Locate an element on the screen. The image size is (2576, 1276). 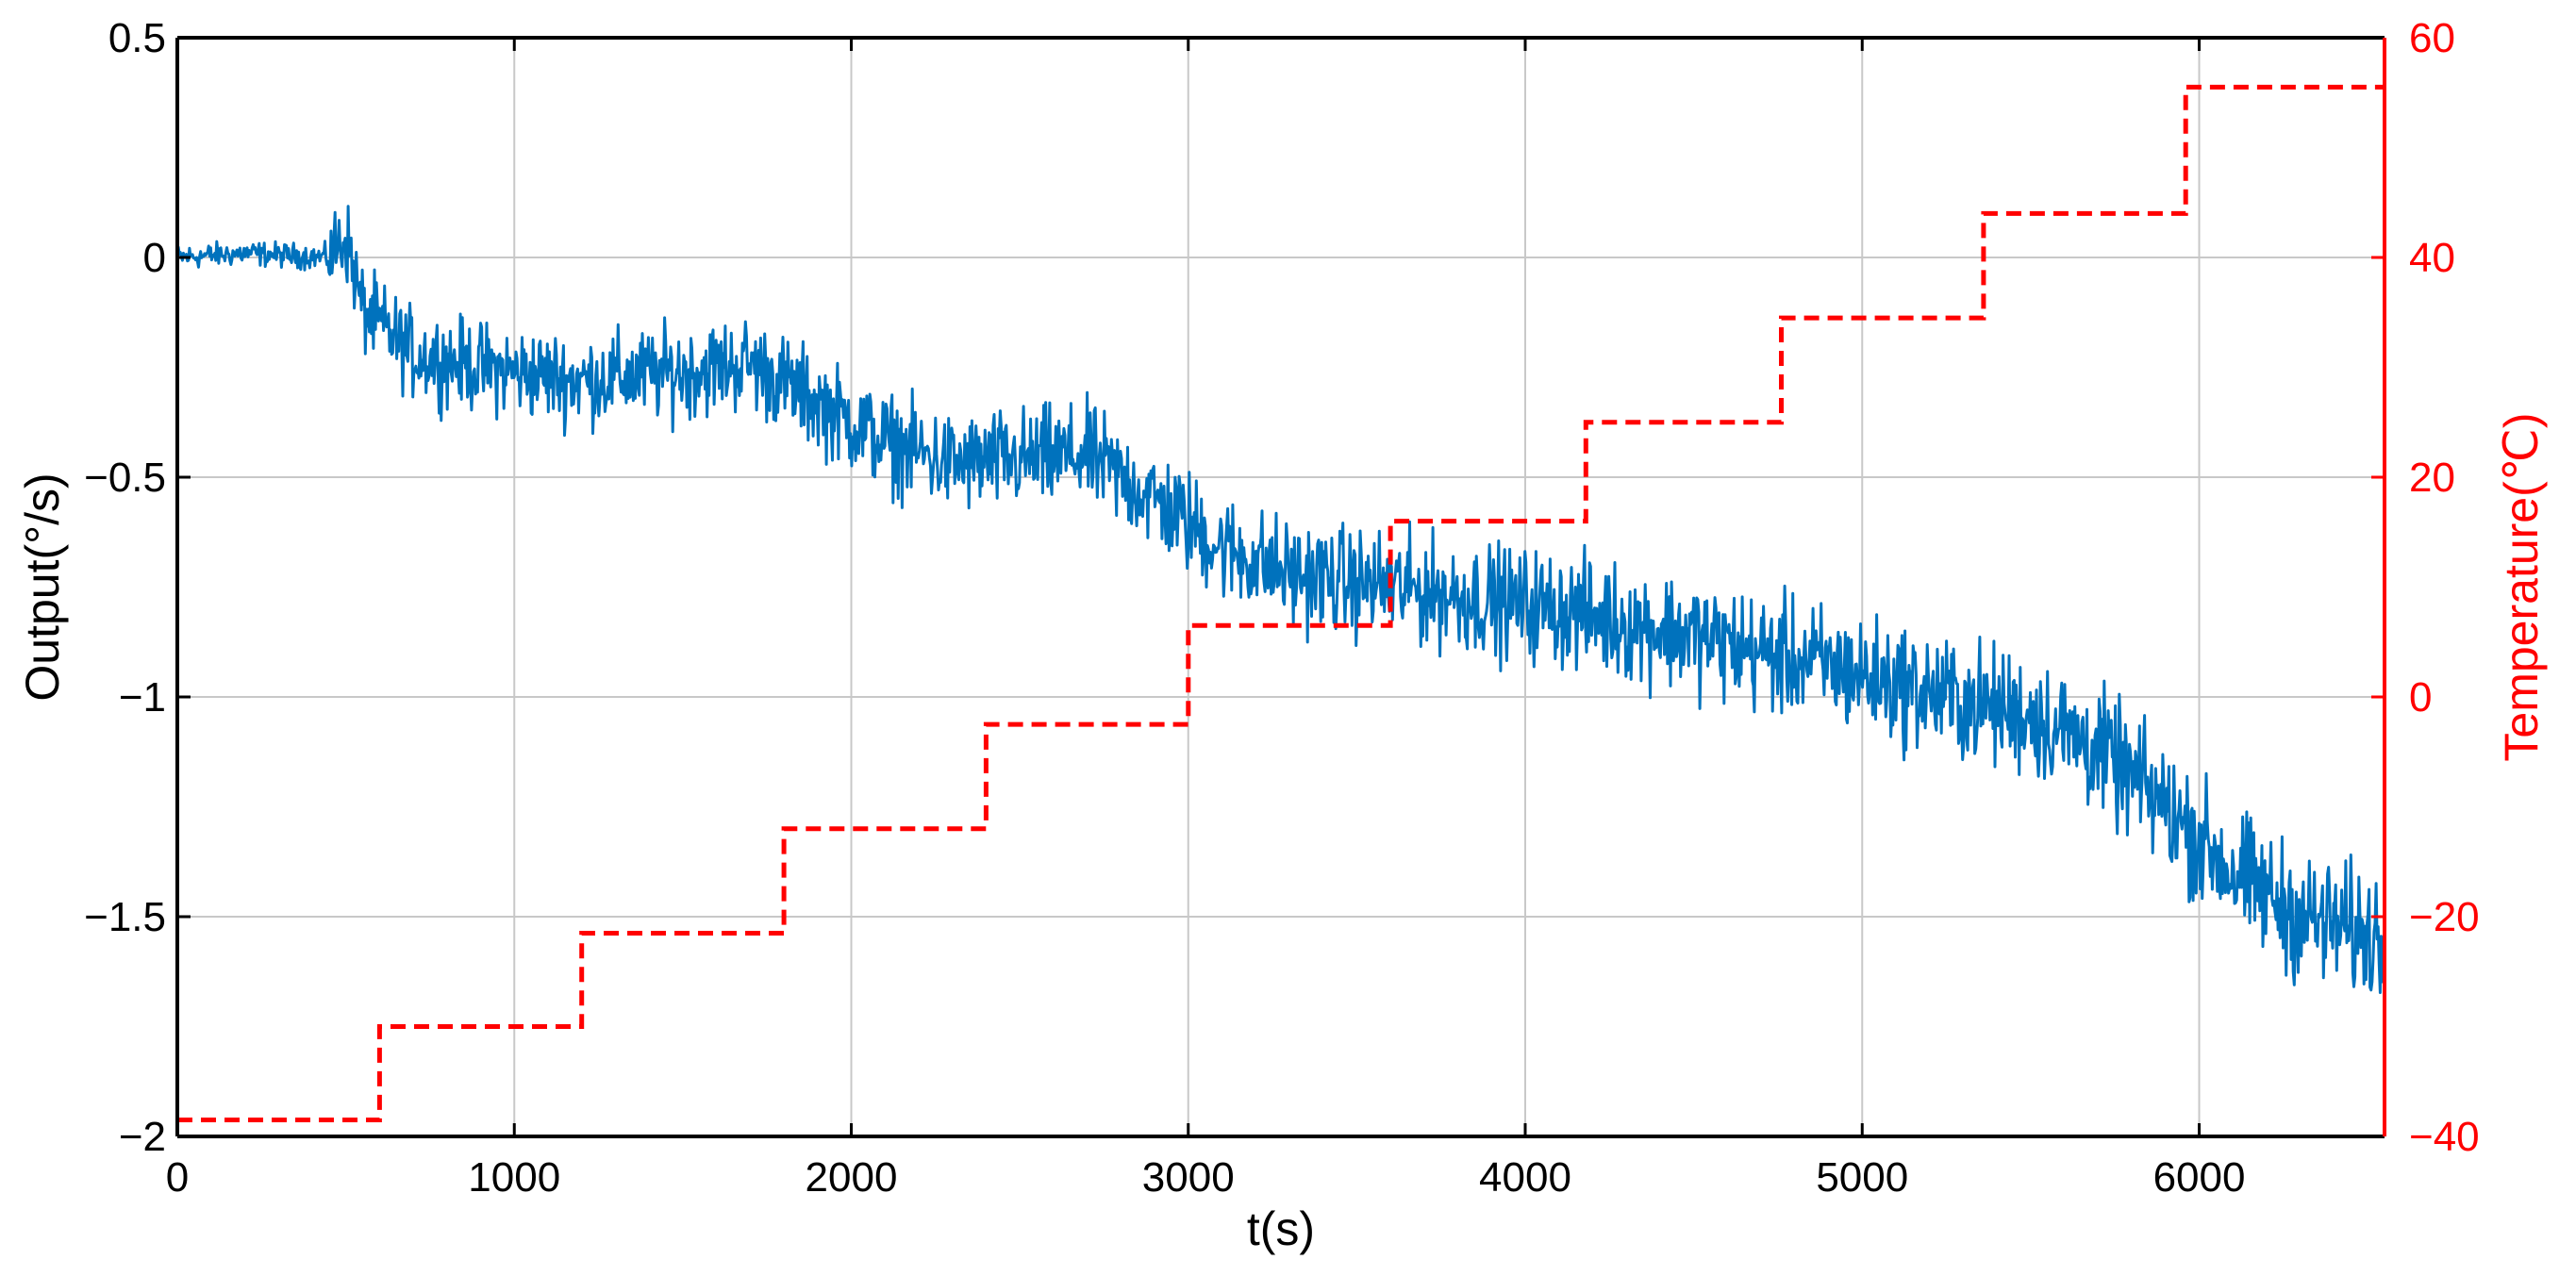
y-right-tick-label: −40 is located at coordinates (2445, 1137).